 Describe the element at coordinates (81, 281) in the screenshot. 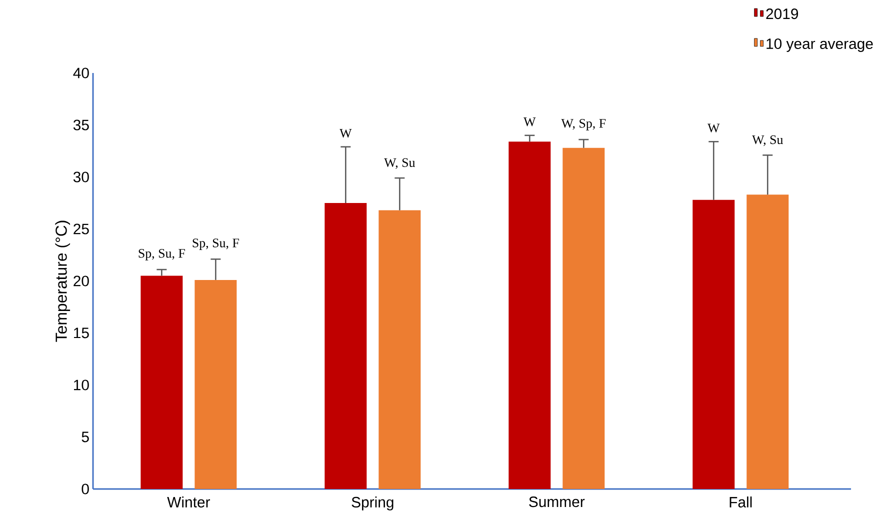

I see `y-tick-label: 20` at that location.